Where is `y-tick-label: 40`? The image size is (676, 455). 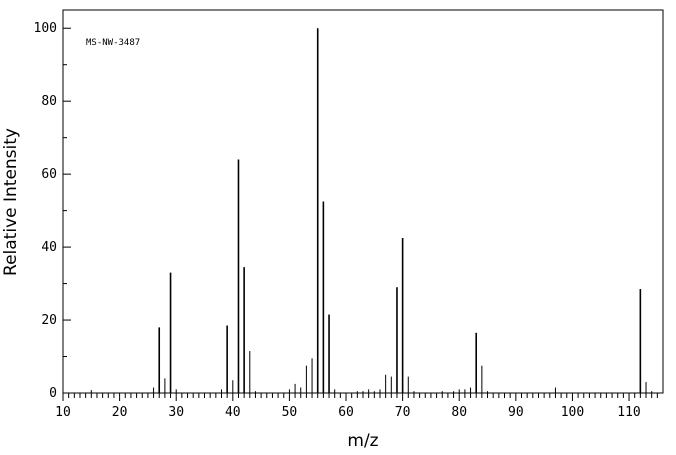 y-tick-label: 40 is located at coordinates (49, 247).